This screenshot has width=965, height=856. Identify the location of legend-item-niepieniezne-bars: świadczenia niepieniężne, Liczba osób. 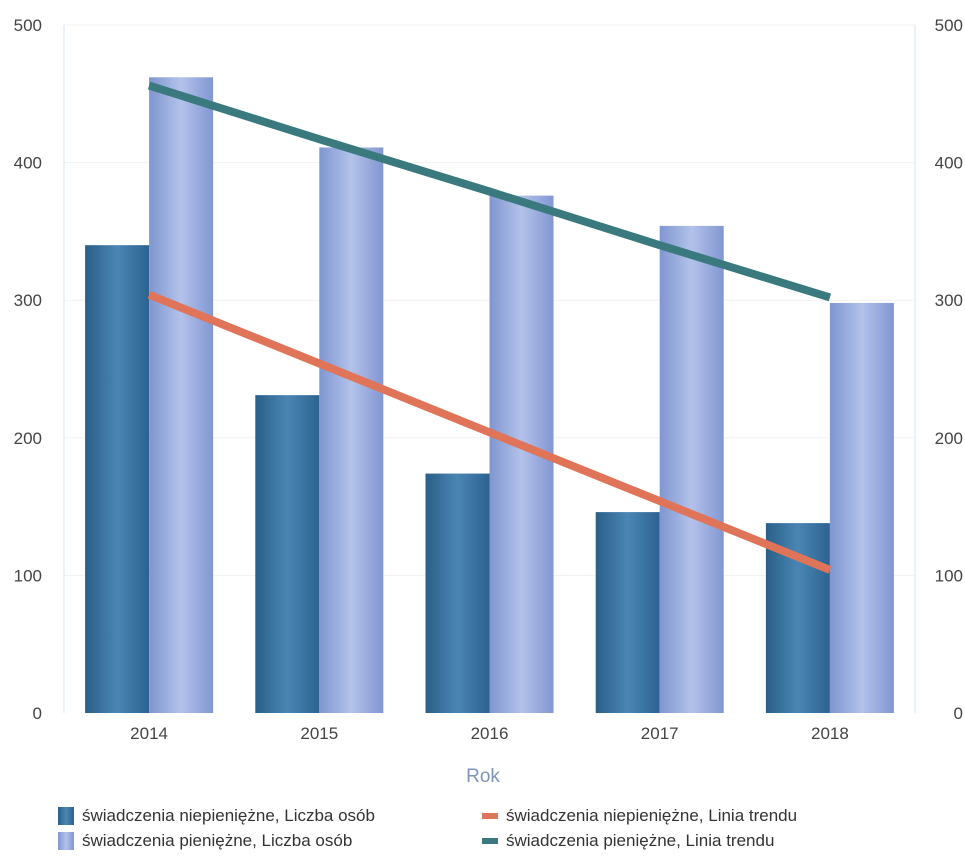
(216, 816).